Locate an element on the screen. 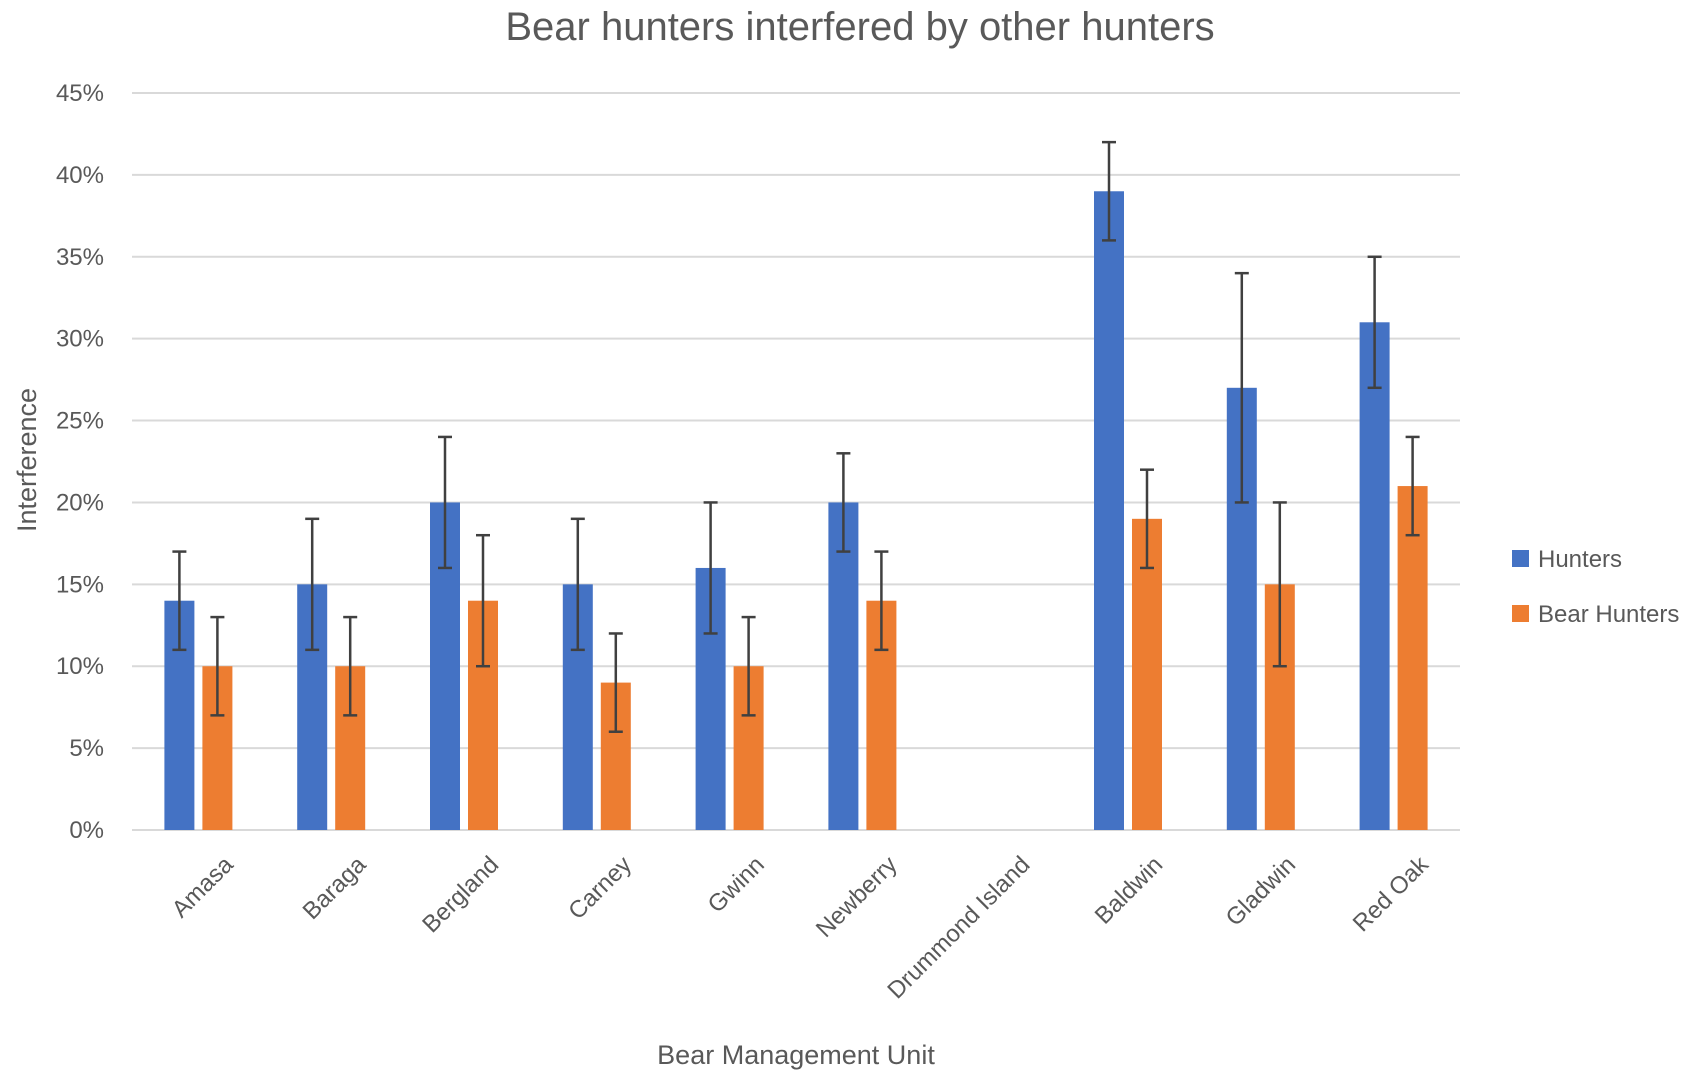  y-tick-label: 35% is located at coordinates (80, 257).